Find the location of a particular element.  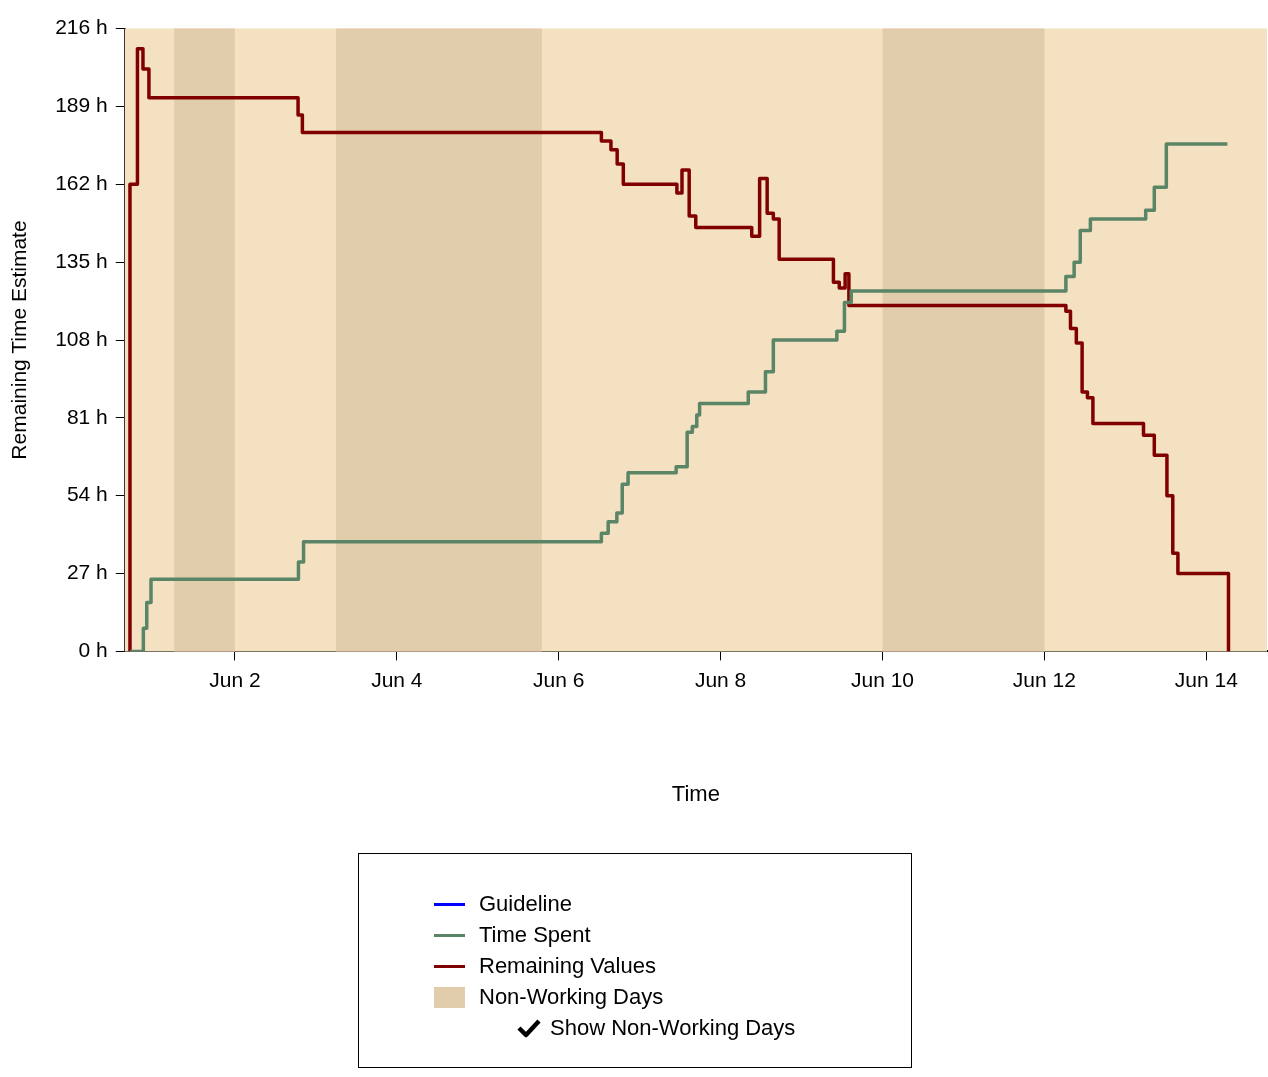

y-tick-label: 27 h is located at coordinates (87, 572).